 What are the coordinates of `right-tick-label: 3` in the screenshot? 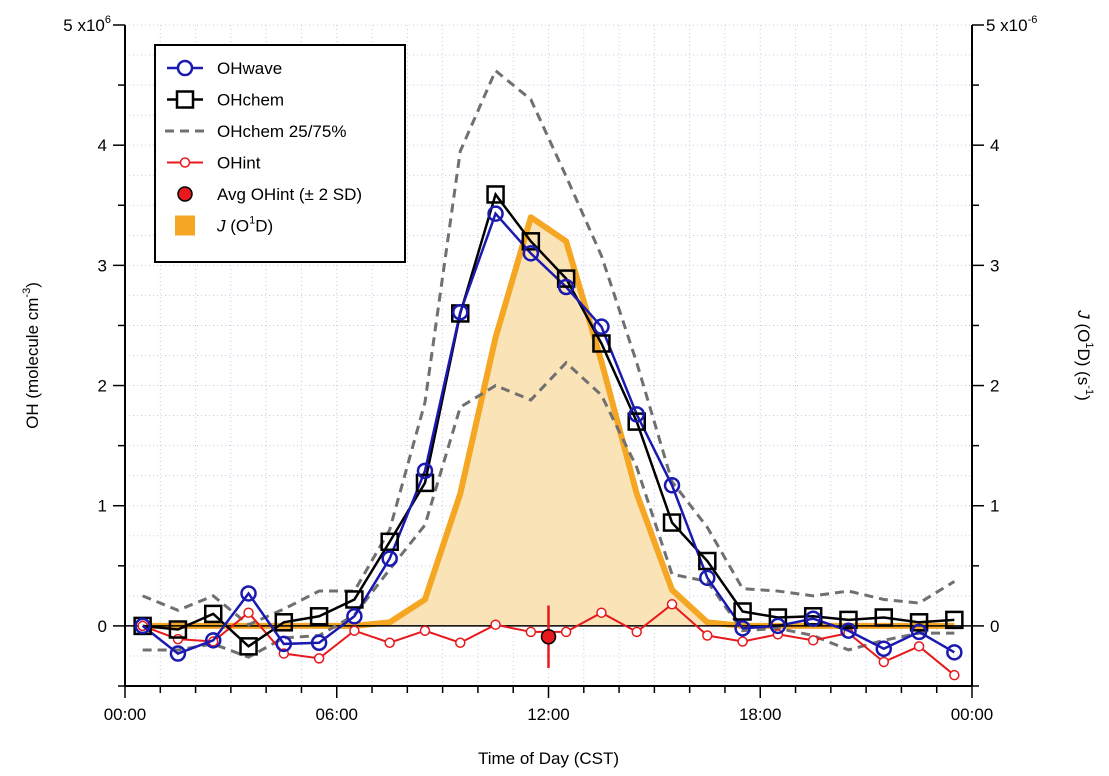 It's located at (994, 265).